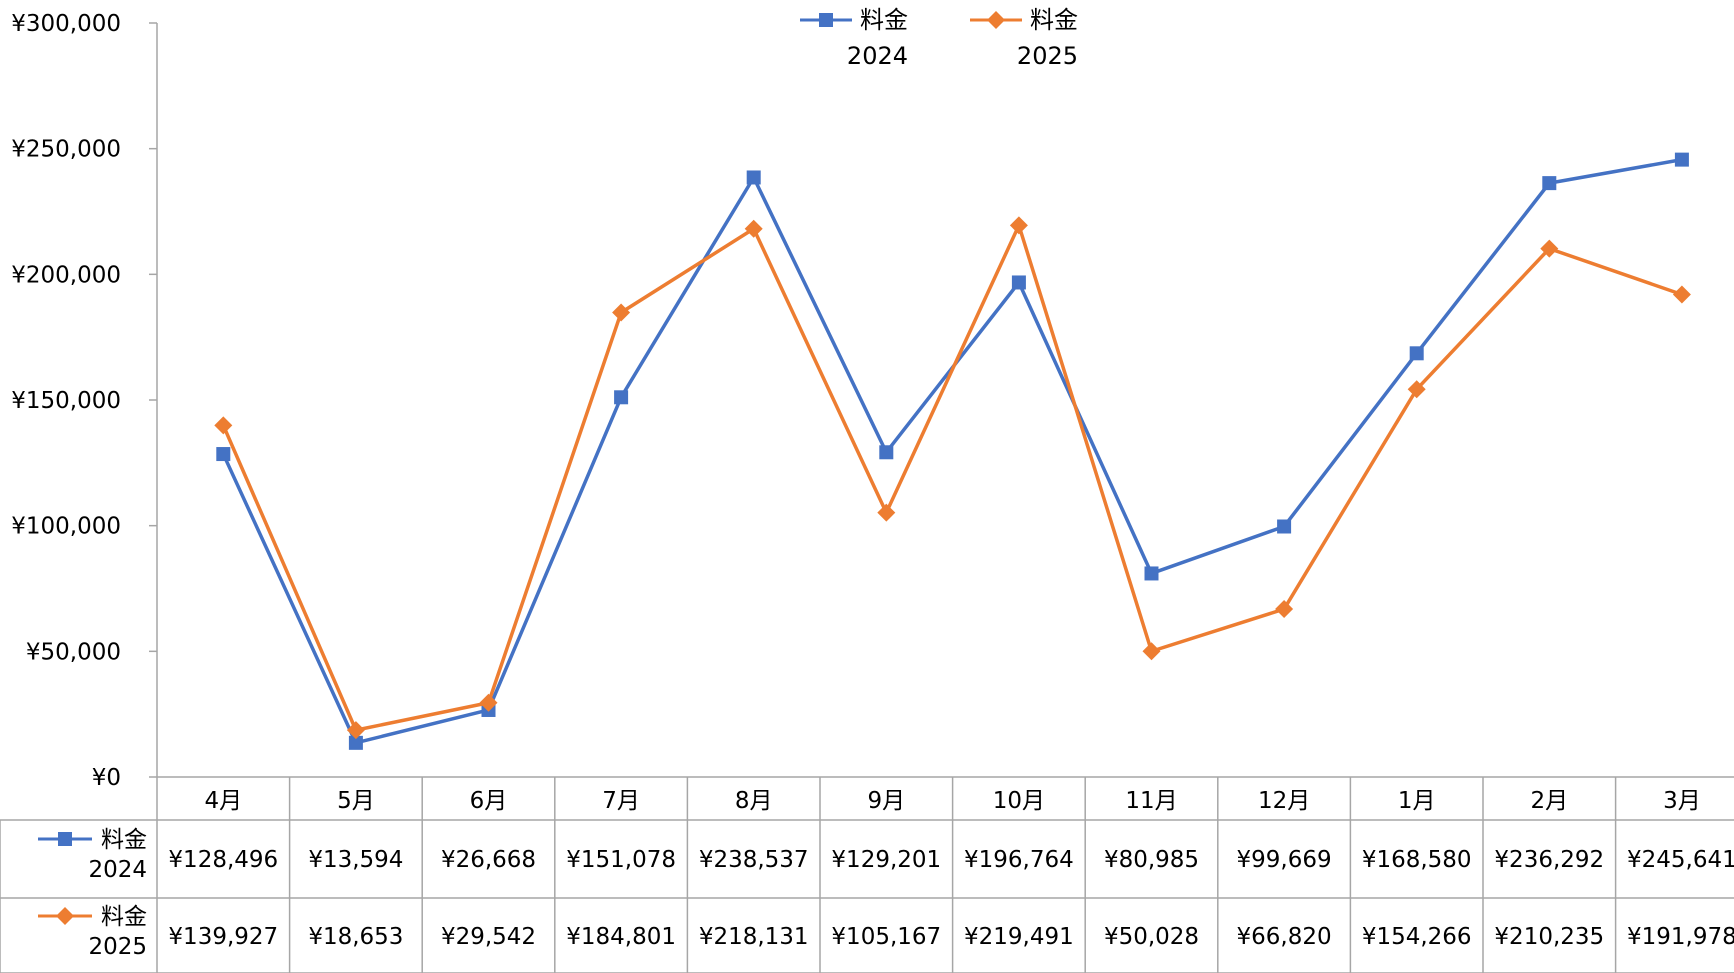  I want to click on table-series-year: 2024, so click(117, 870).